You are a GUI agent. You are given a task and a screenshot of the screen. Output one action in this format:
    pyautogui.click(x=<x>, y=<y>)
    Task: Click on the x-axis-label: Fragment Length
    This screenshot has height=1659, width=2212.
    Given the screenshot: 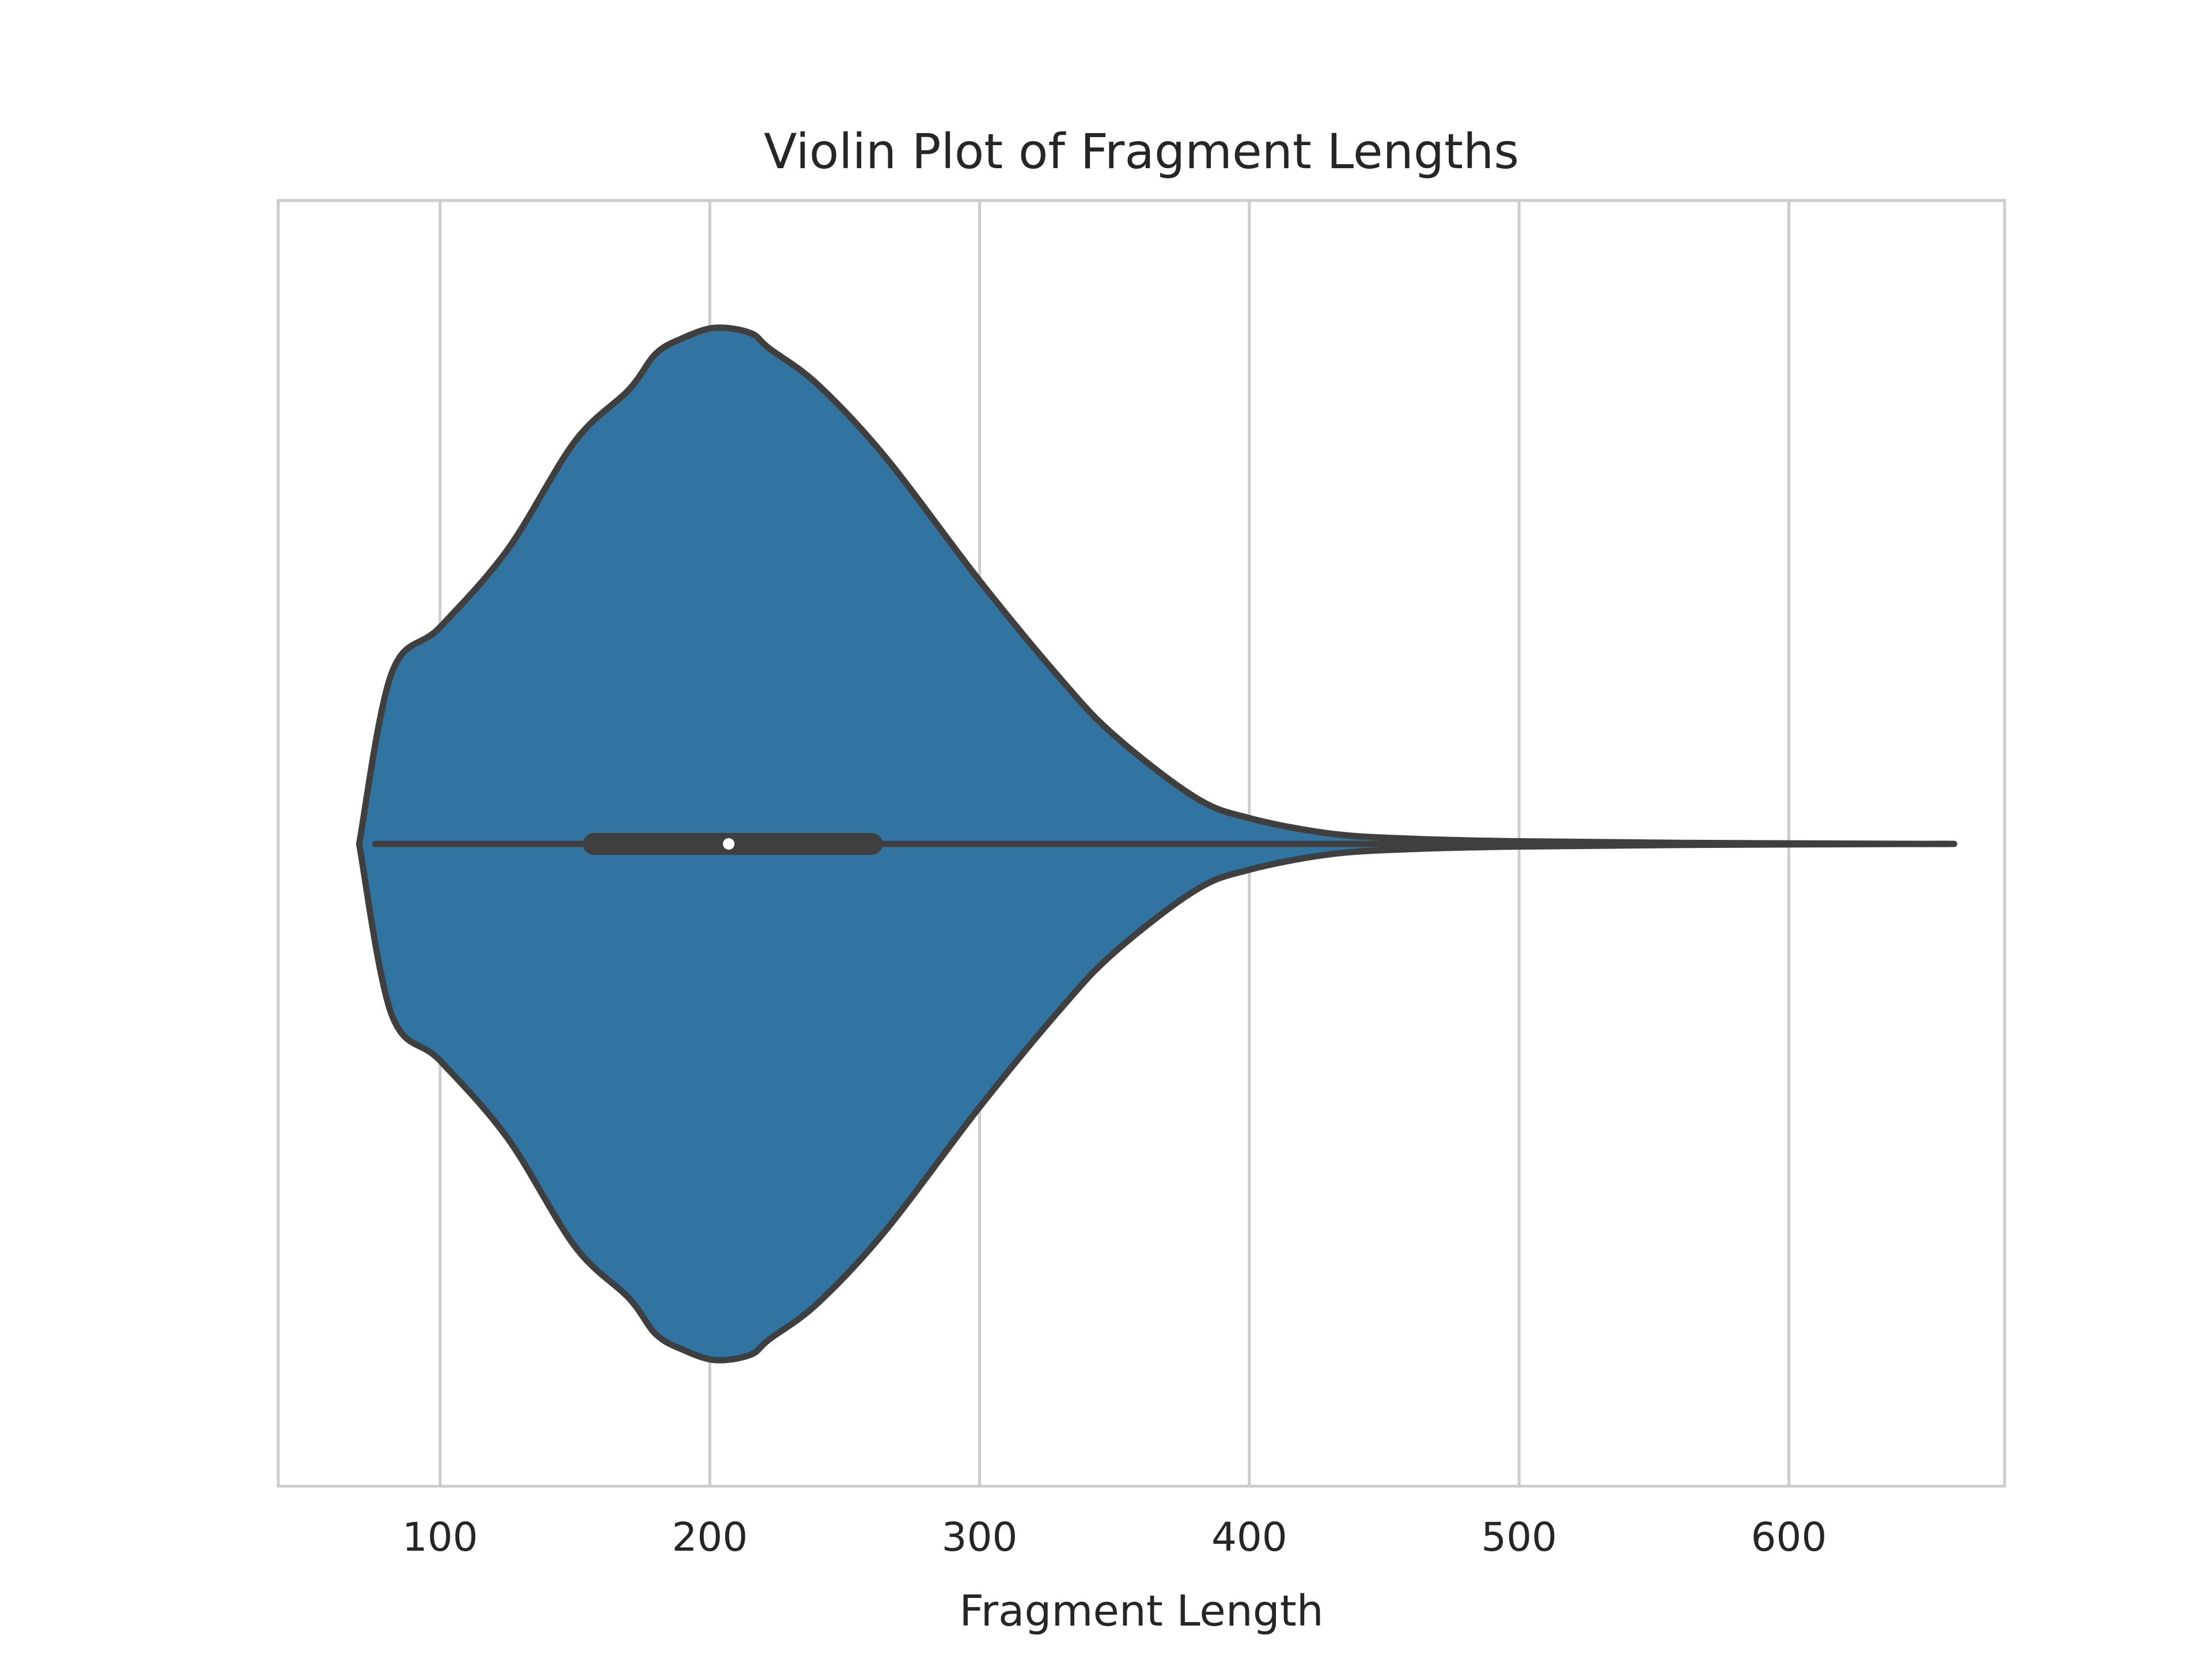 What is the action you would take?
    pyautogui.click(x=1141, y=1611)
    